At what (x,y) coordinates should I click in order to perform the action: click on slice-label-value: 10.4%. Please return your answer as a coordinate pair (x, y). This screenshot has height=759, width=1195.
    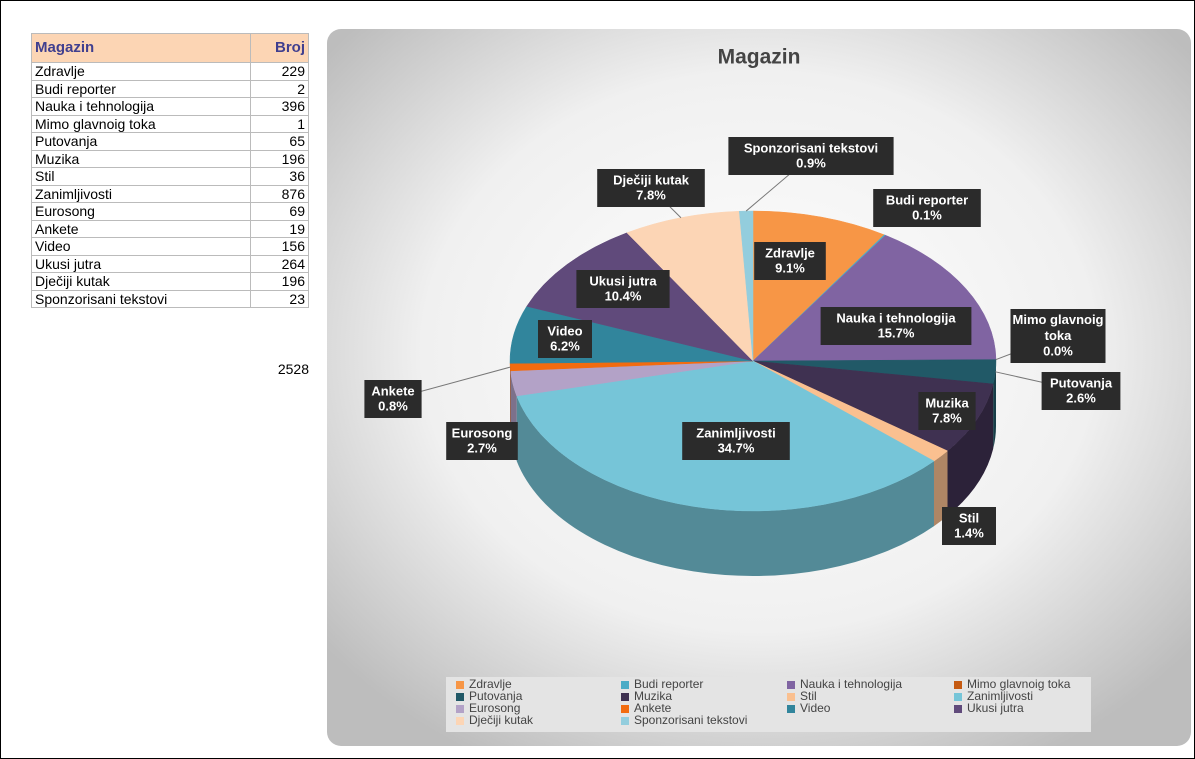
    Looking at the image, I should click on (623, 295).